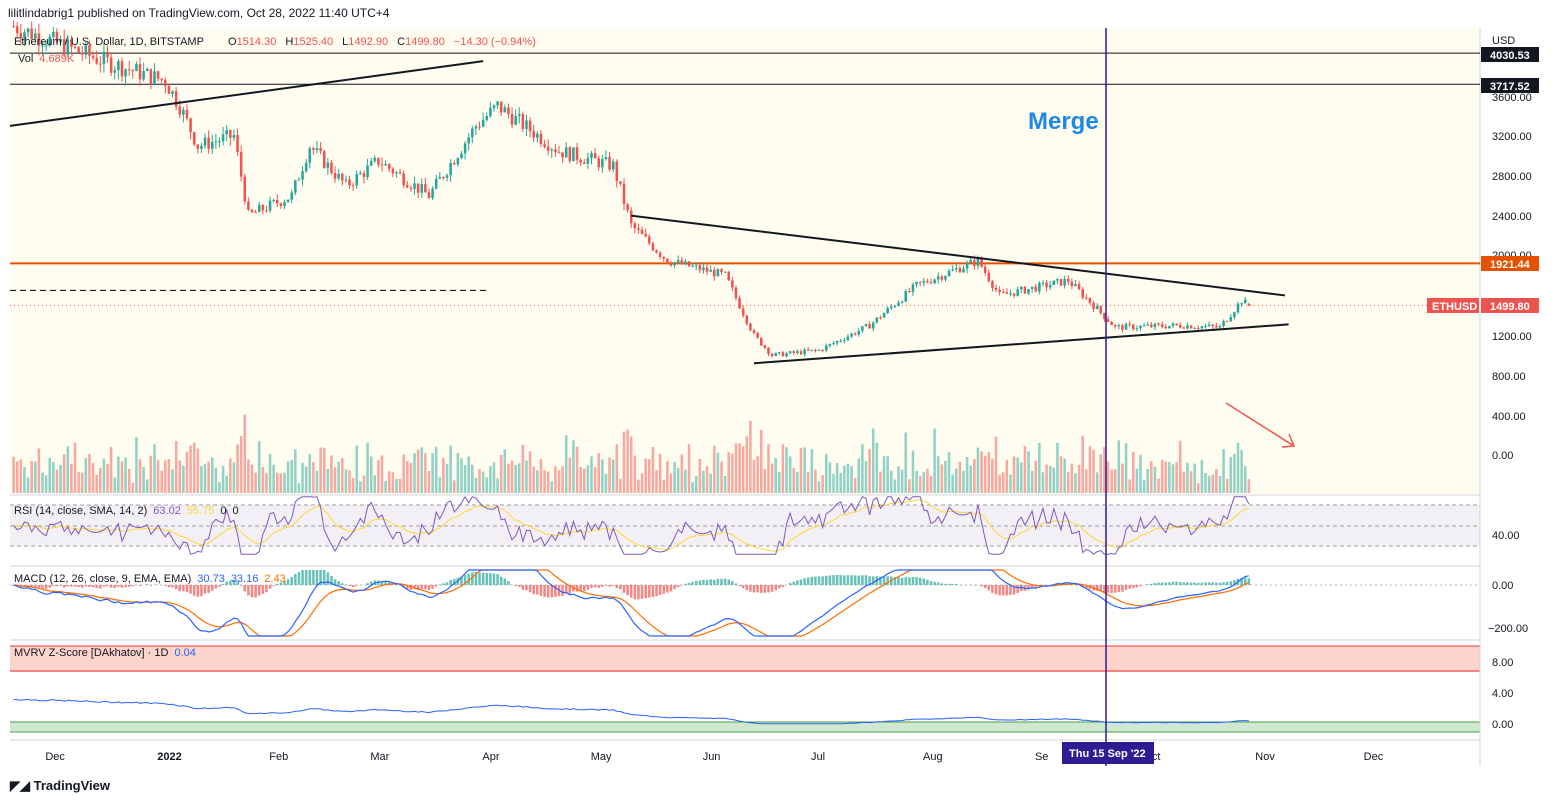  What do you see at coordinates (105, 653) in the screenshot?
I see `mvrv-legend: MVRV Z-Score [DAkhatov] · 1D 0.04` at bounding box center [105, 653].